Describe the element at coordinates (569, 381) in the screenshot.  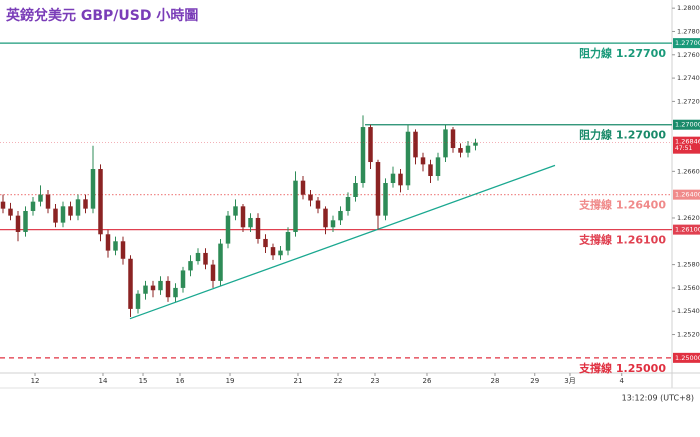
I see `x-tick-label: 3月` at that location.